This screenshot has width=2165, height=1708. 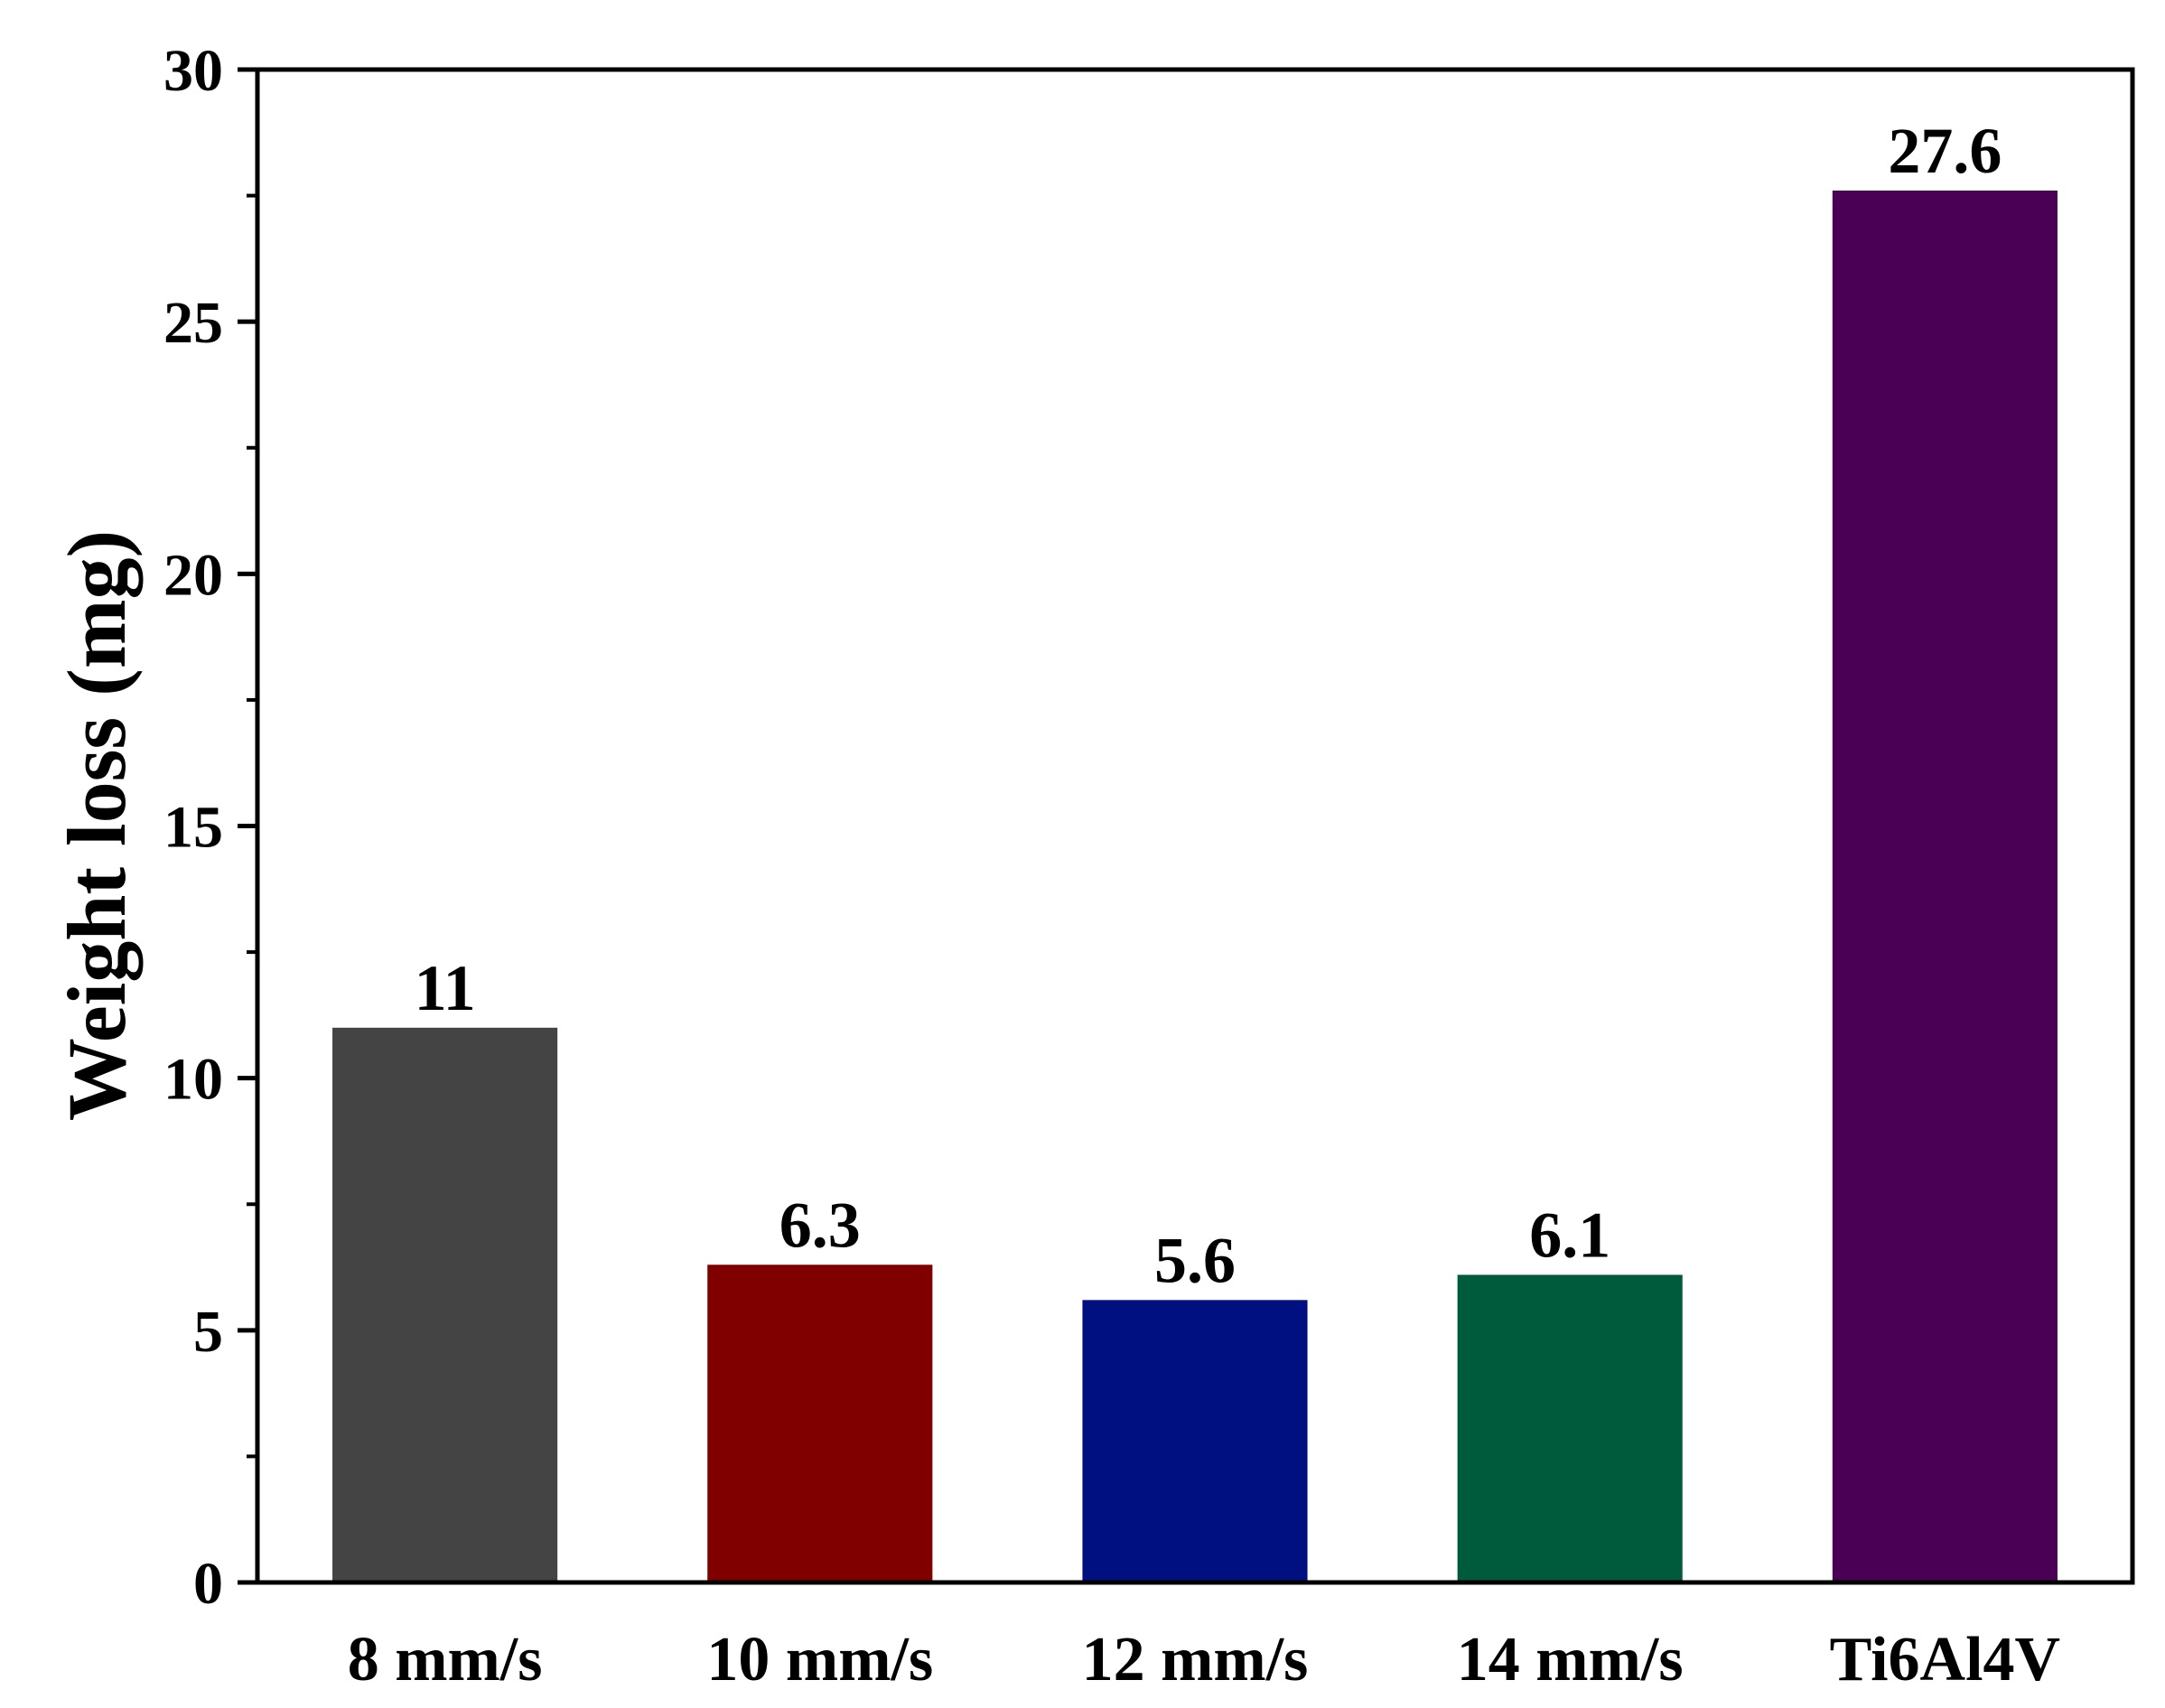 I want to click on y-tick-label-25: 25, so click(x=193, y=323).